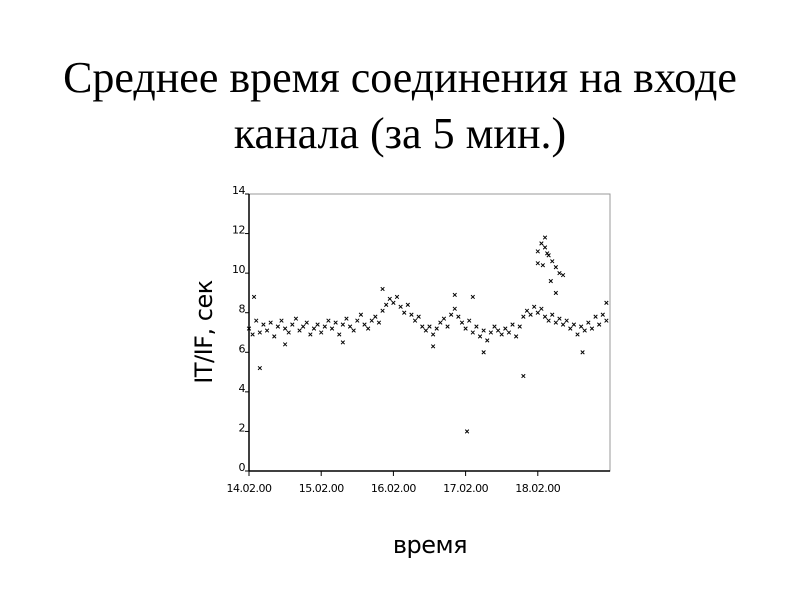  Describe the element at coordinates (204, 331) in the screenshot. I see `y-axis-label: IT/IF, сек` at that location.